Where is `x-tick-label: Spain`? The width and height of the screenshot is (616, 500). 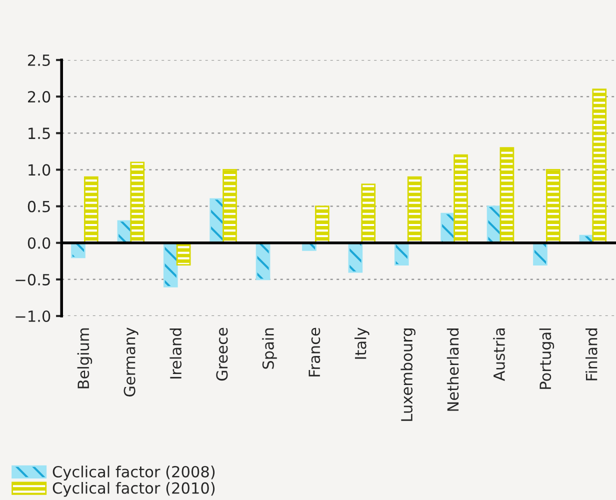 x-tick-label: Spain is located at coordinates (269, 348).